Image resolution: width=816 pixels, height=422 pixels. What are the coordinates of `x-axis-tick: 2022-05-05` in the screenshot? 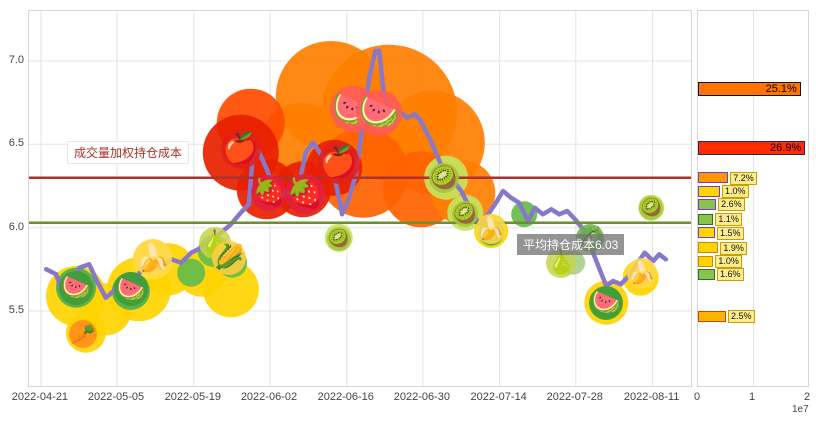 It's located at (116, 397).